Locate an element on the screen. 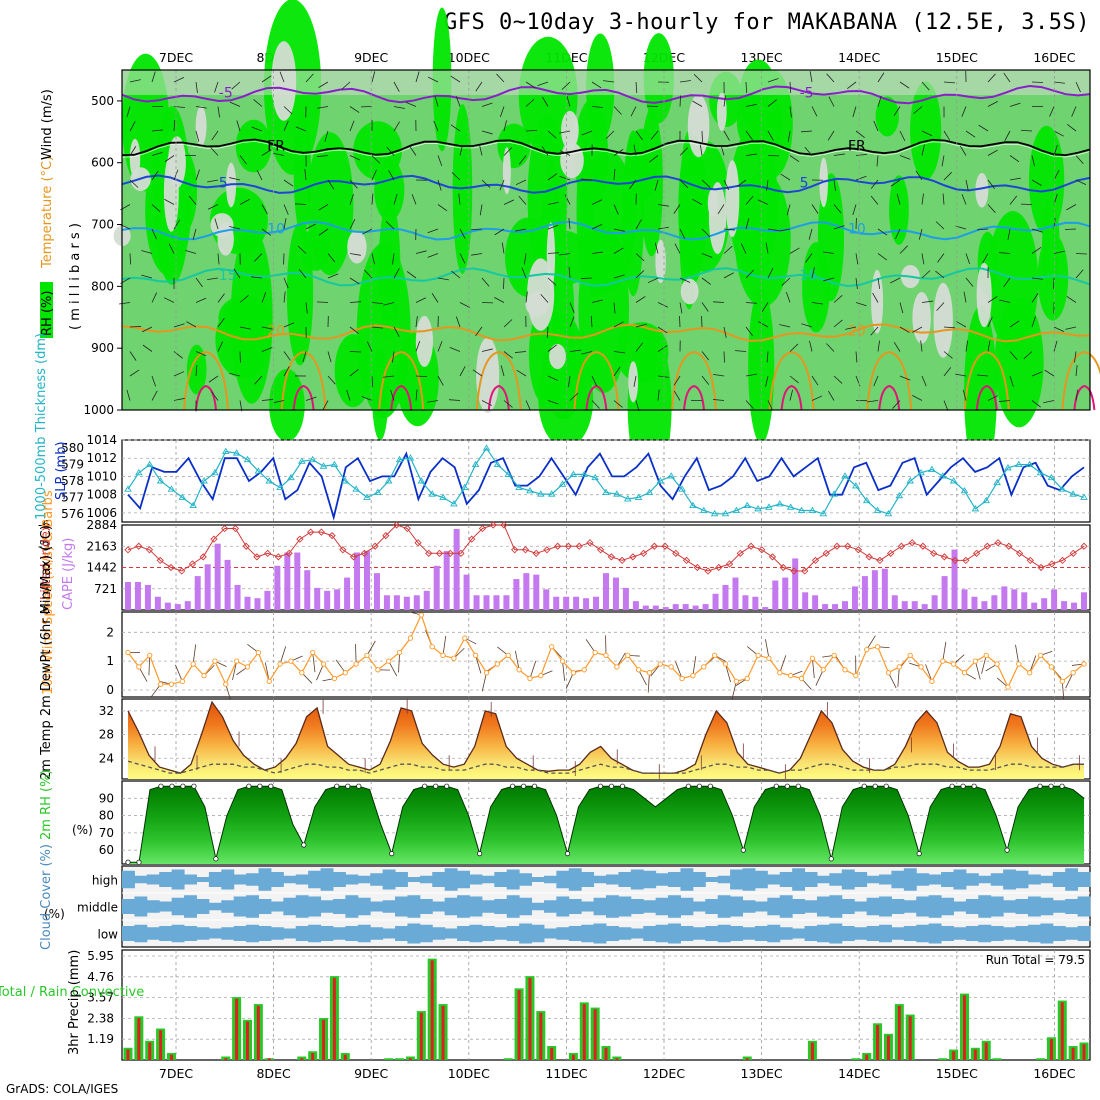 Image resolution: width=1100 pixels, height=1100 pixels. rh-tick-label: 70 is located at coordinates (106, 833).